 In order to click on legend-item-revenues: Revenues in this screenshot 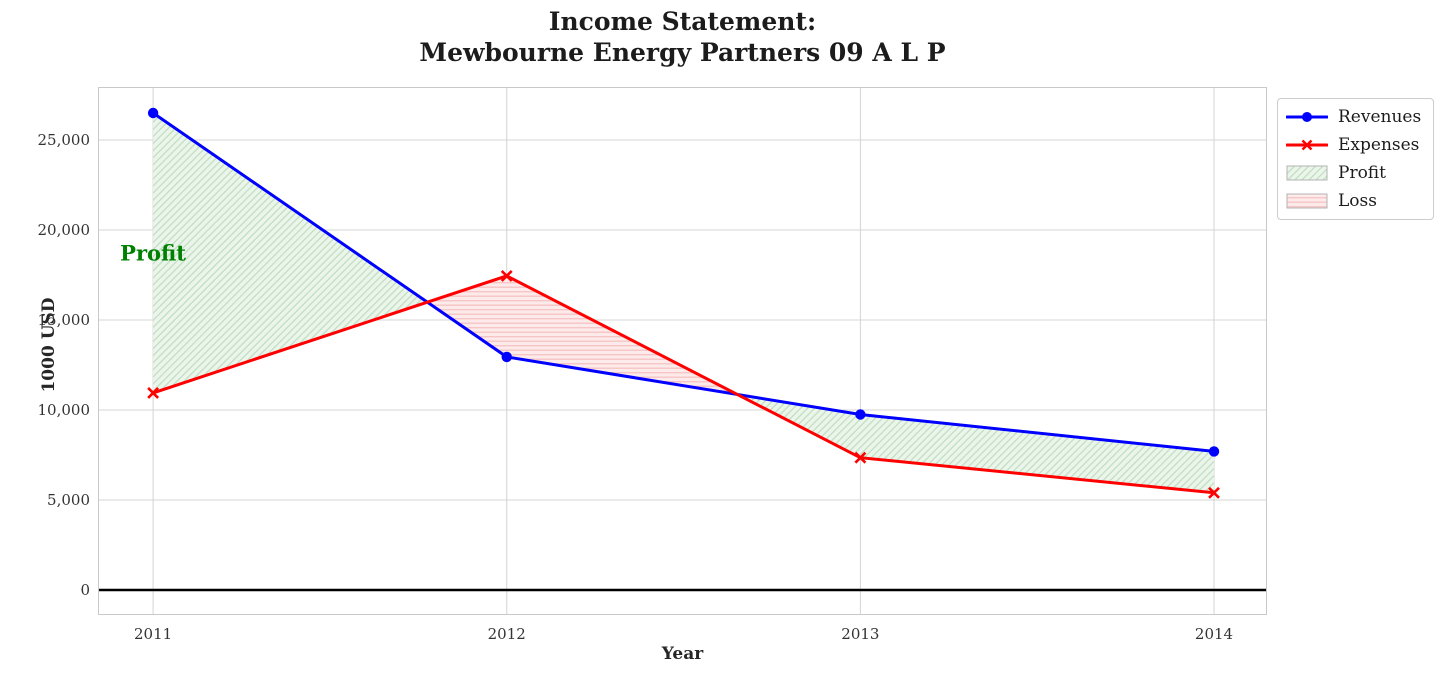, I will do `click(1353, 117)`.